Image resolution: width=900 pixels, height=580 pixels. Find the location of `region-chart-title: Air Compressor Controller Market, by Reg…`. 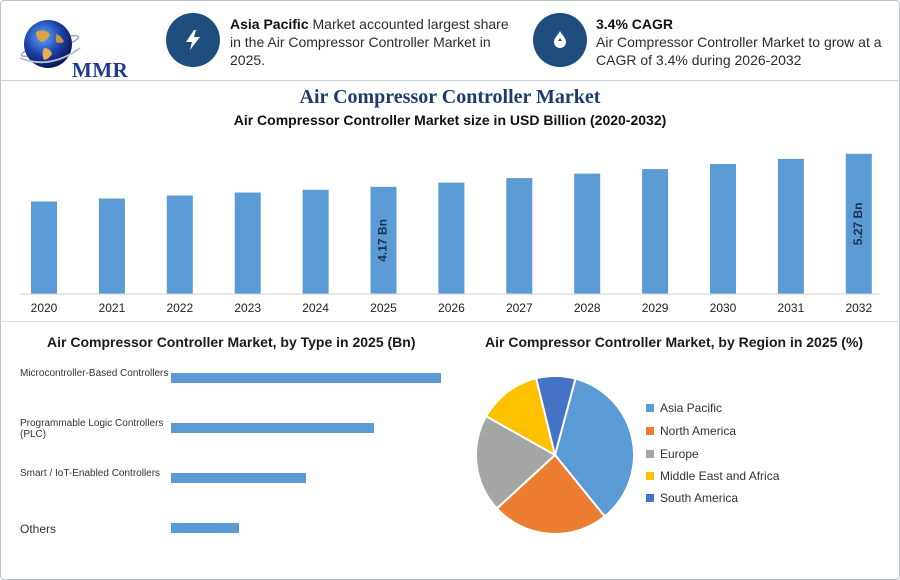

region-chart-title: Air Compressor Controller Market, by Reg… is located at coordinates (674, 342).